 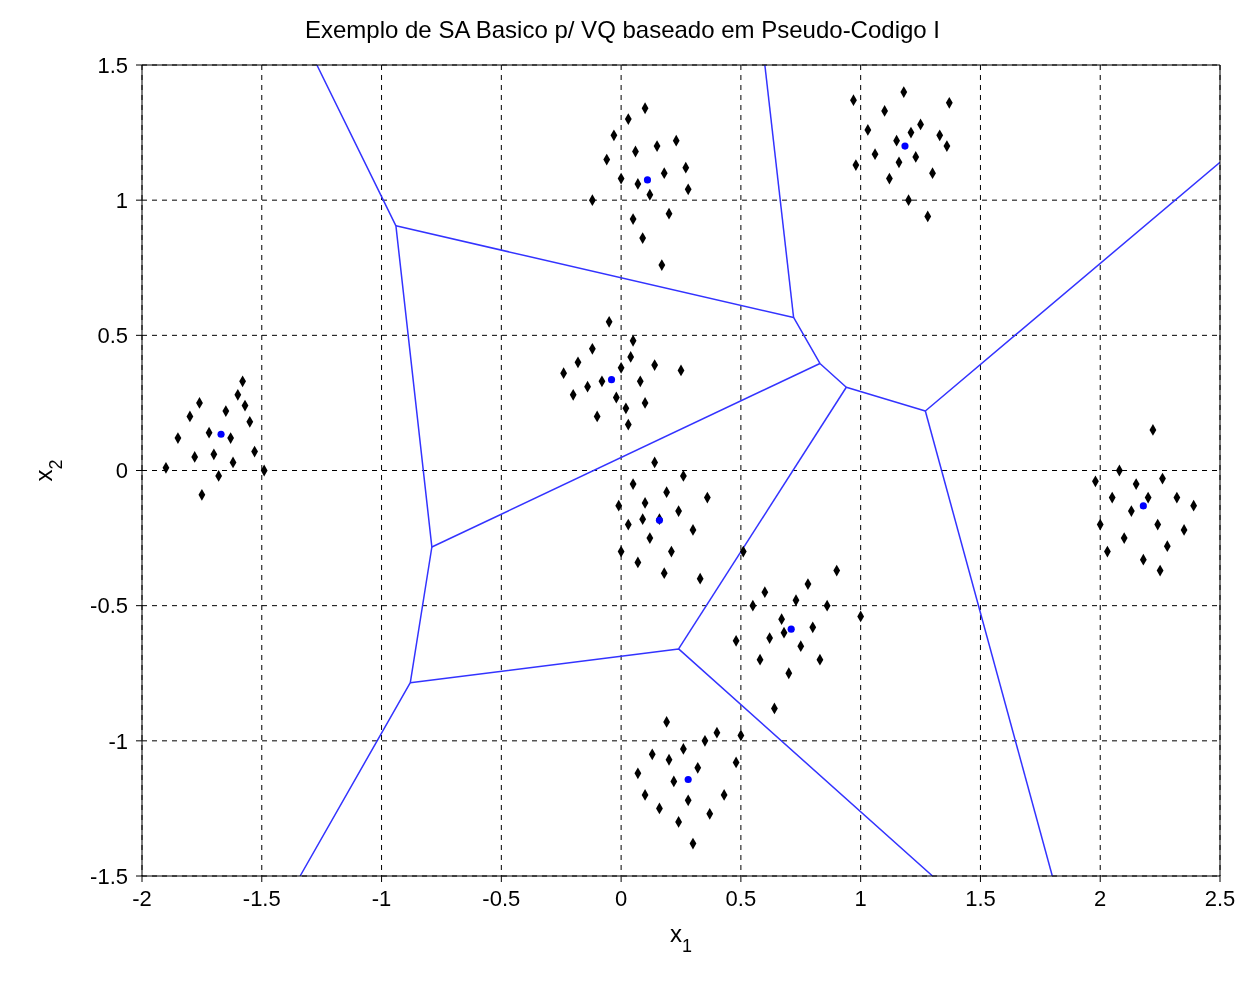 I want to click on x-tick-label: -2, so click(x=142, y=898).